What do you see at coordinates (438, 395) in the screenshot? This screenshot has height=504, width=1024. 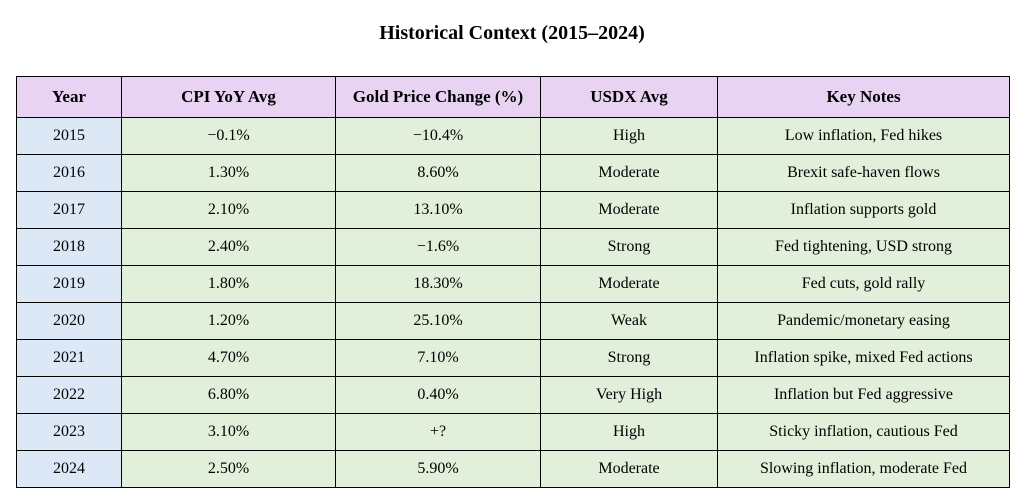 I see `cell-gold-change: 0.40%` at bounding box center [438, 395].